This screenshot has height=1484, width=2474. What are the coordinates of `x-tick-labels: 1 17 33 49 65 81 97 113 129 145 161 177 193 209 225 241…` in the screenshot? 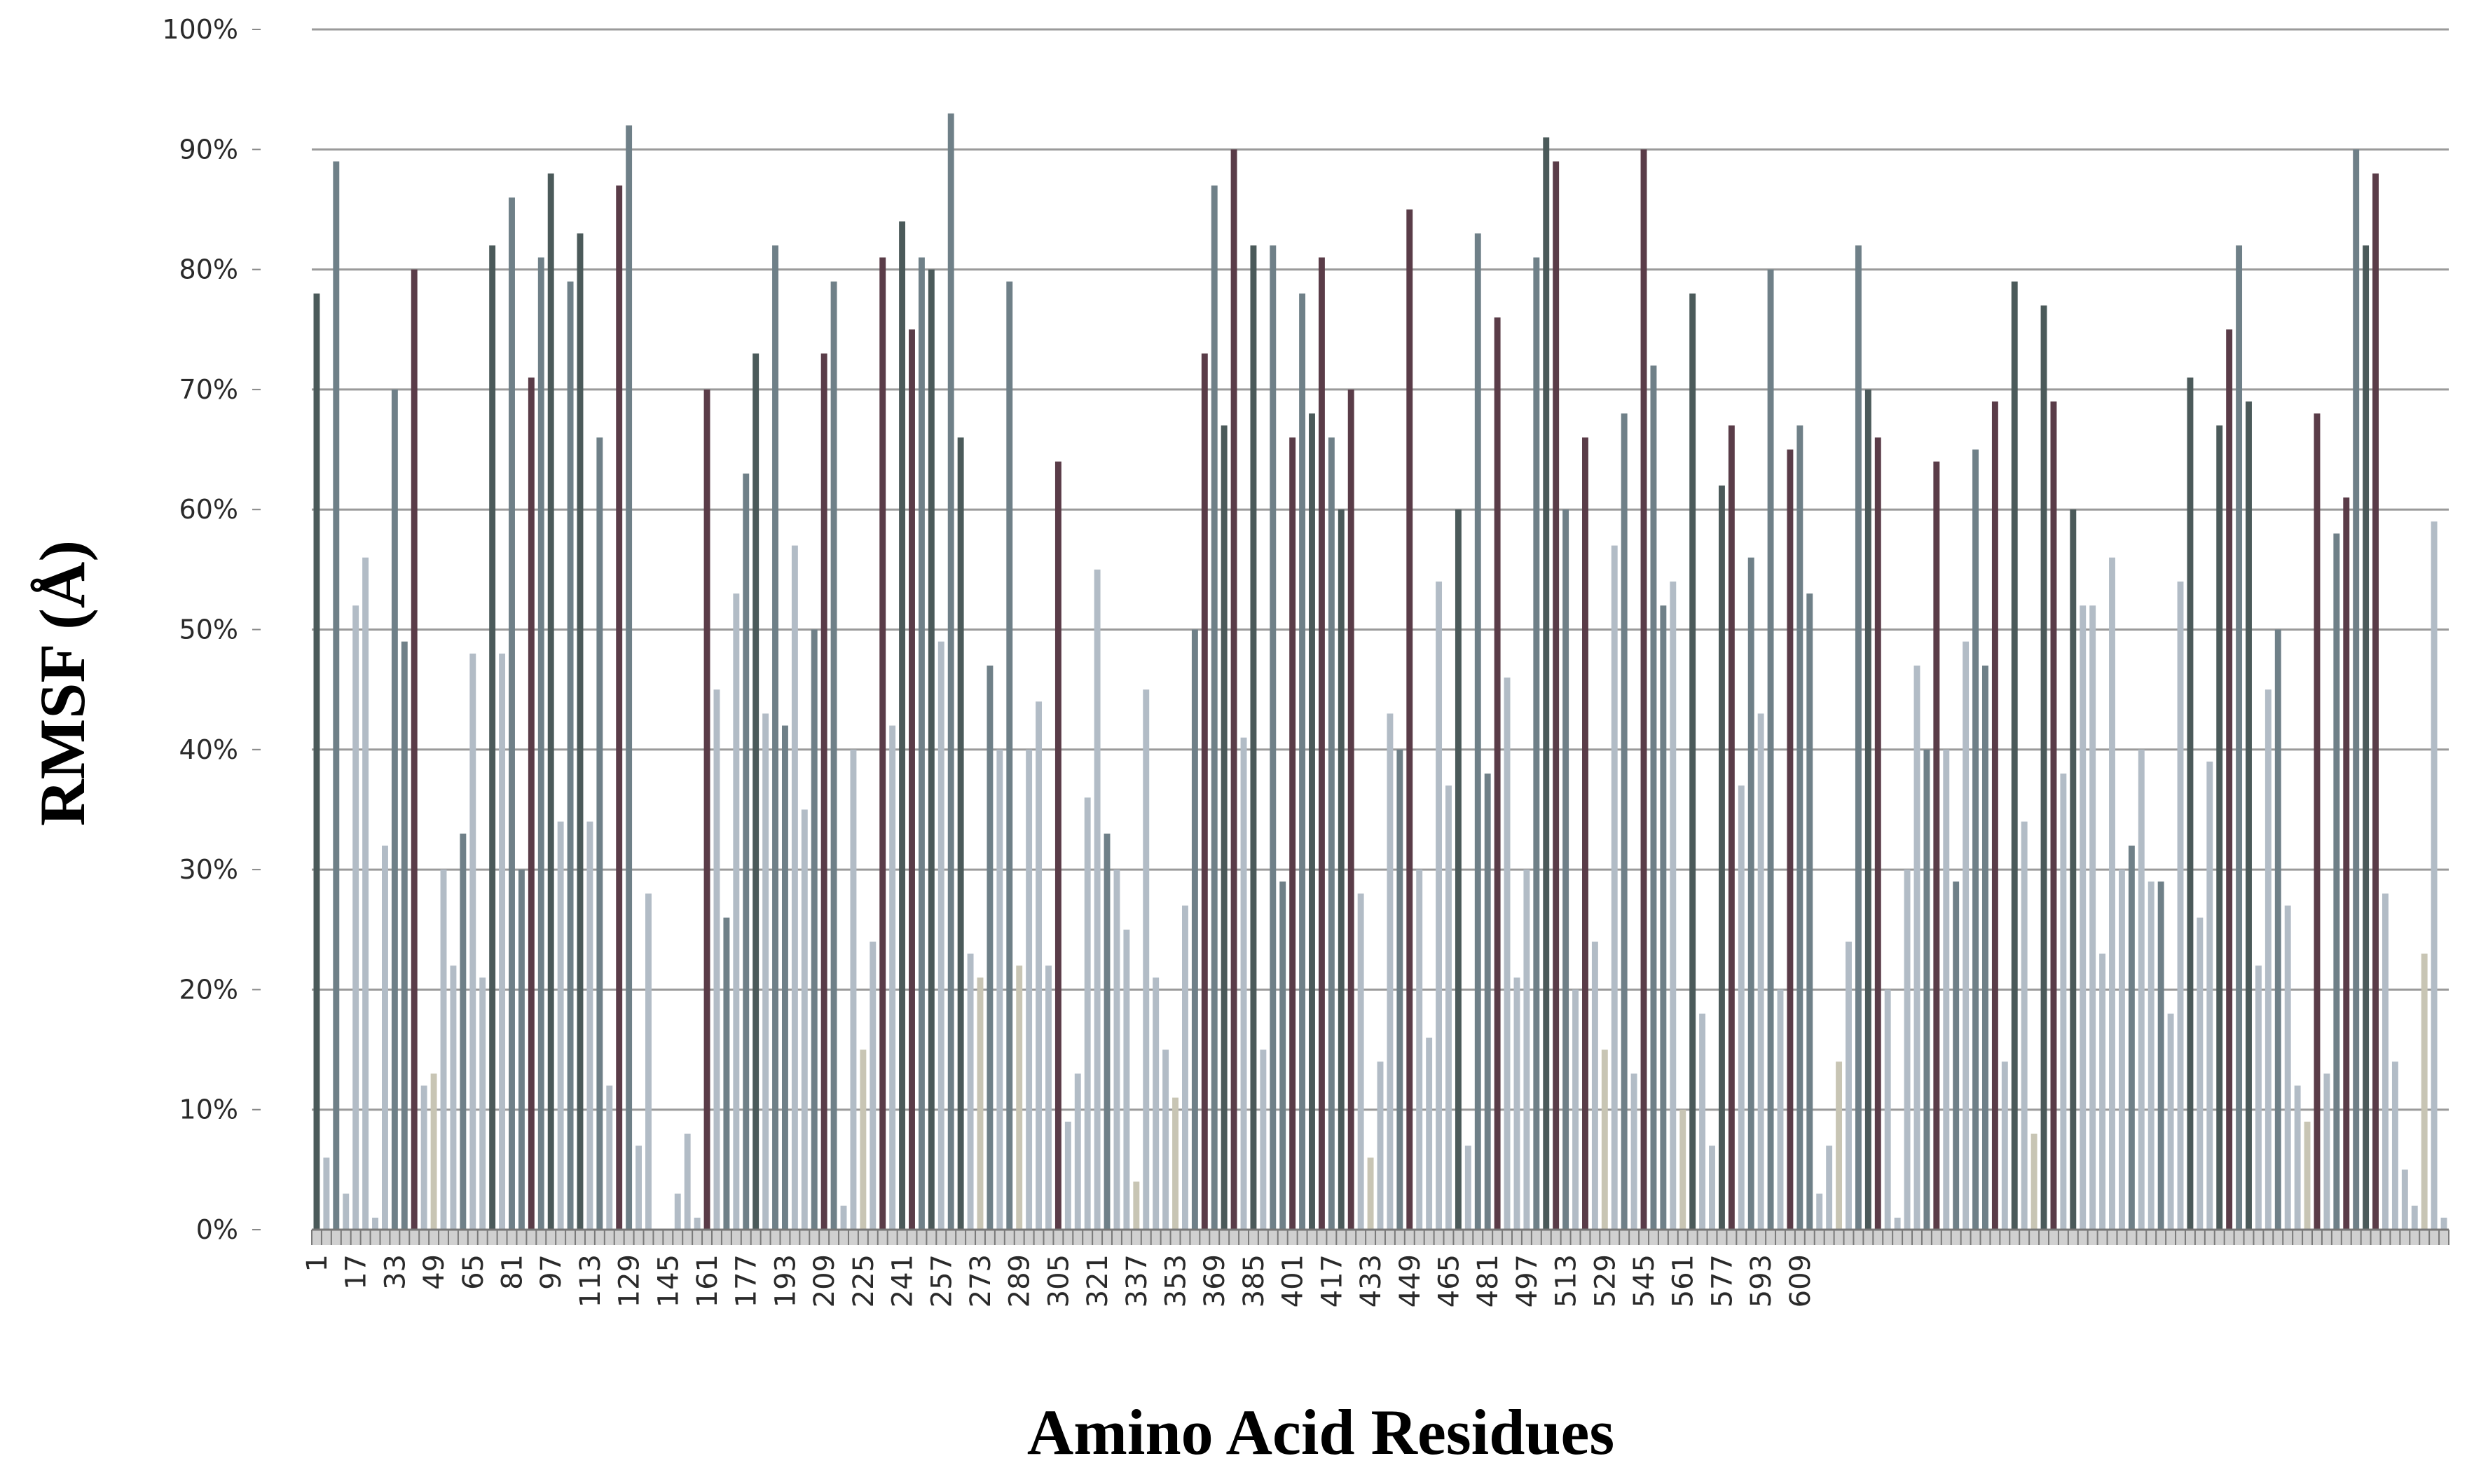 It's located at (1059, 1280).